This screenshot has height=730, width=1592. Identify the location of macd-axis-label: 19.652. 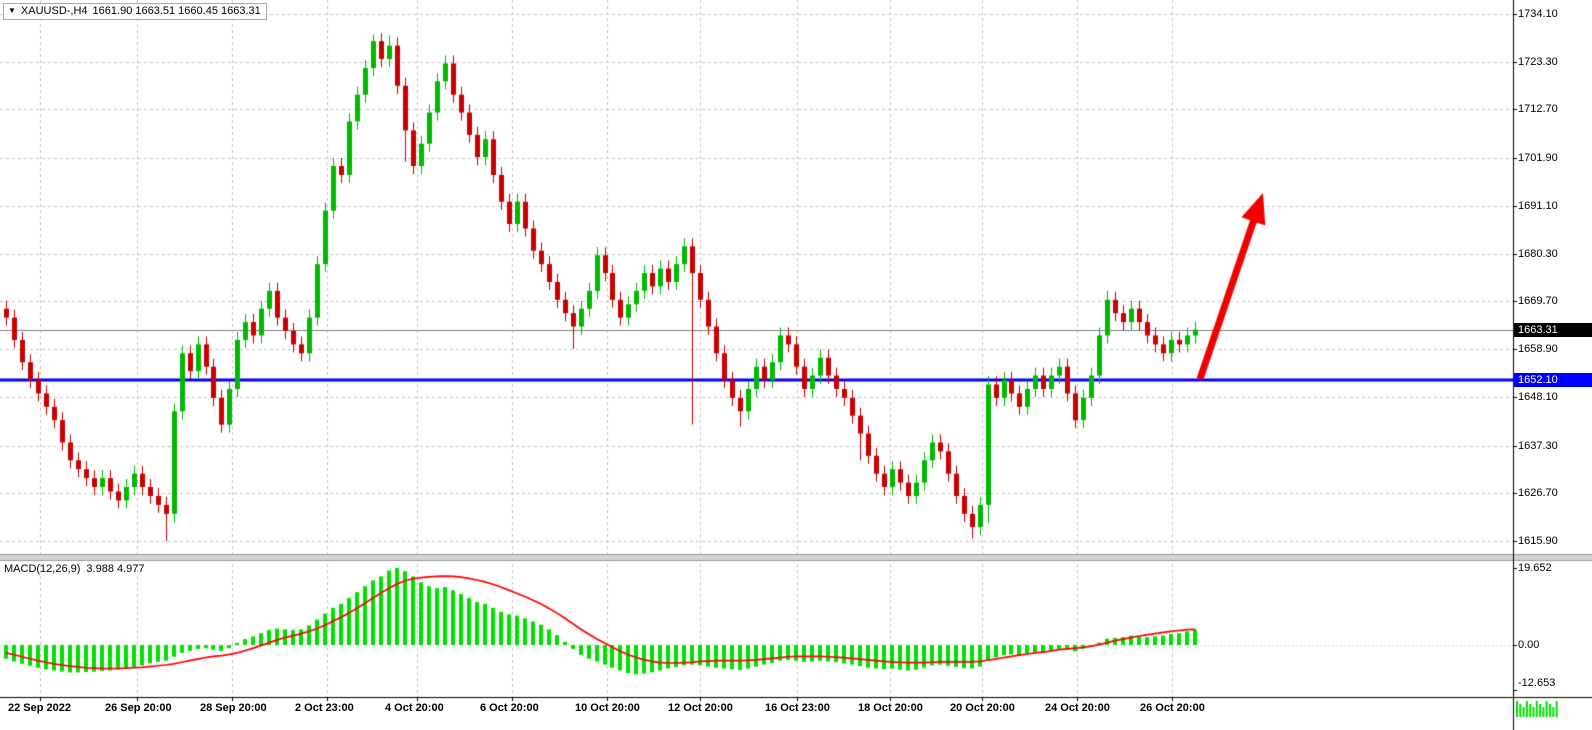
(1535, 568).